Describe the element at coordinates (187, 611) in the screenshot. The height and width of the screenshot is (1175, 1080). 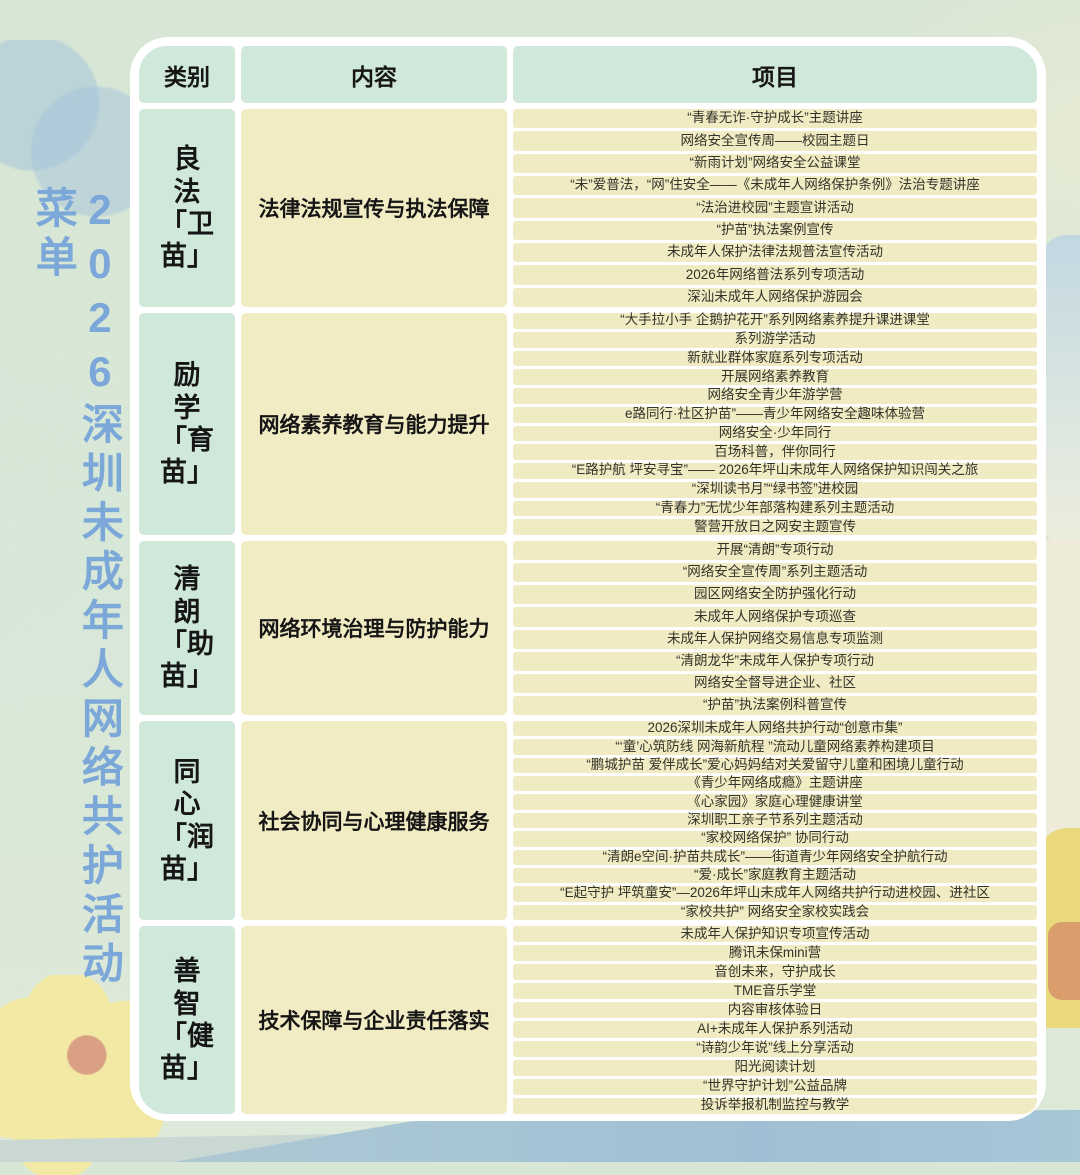
I see `category-line: 朗` at that location.